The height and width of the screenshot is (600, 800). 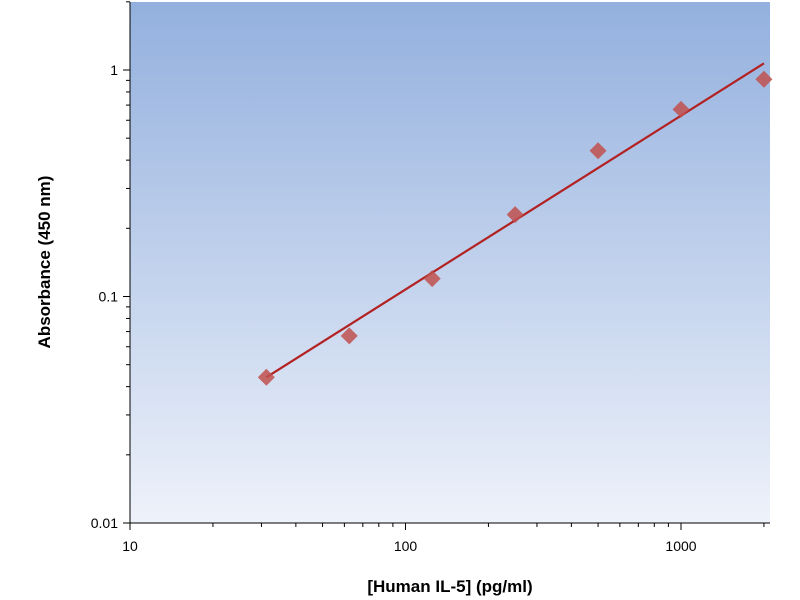 What do you see at coordinates (44, 262) in the screenshot?
I see `y-axis-title: Absorbance (450 nm)` at bounding box center [44, 262].